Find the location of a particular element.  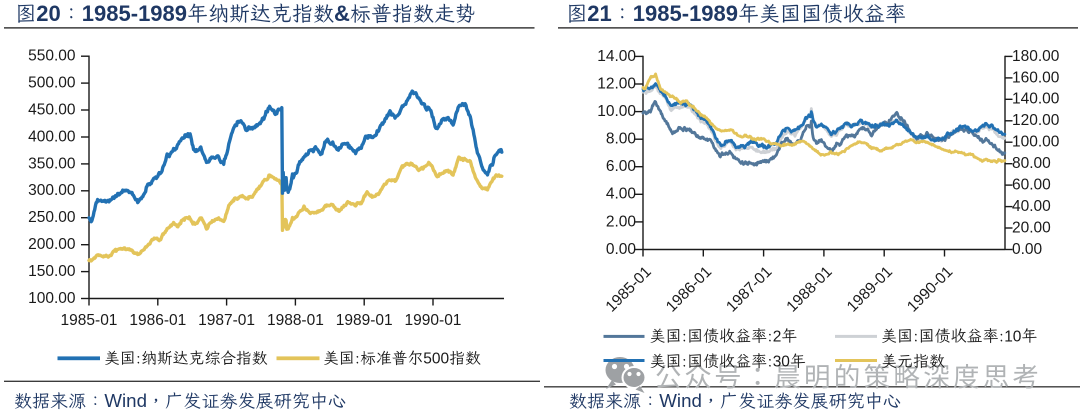

svg-text: 140.00 is located at coordinates (1036, 99).